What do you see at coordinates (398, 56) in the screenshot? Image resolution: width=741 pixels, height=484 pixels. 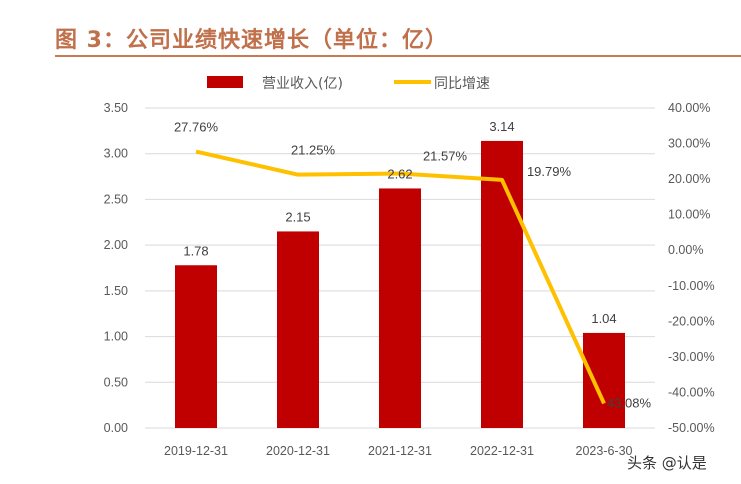 I see `title-underline` at bounding box center [398, 56].